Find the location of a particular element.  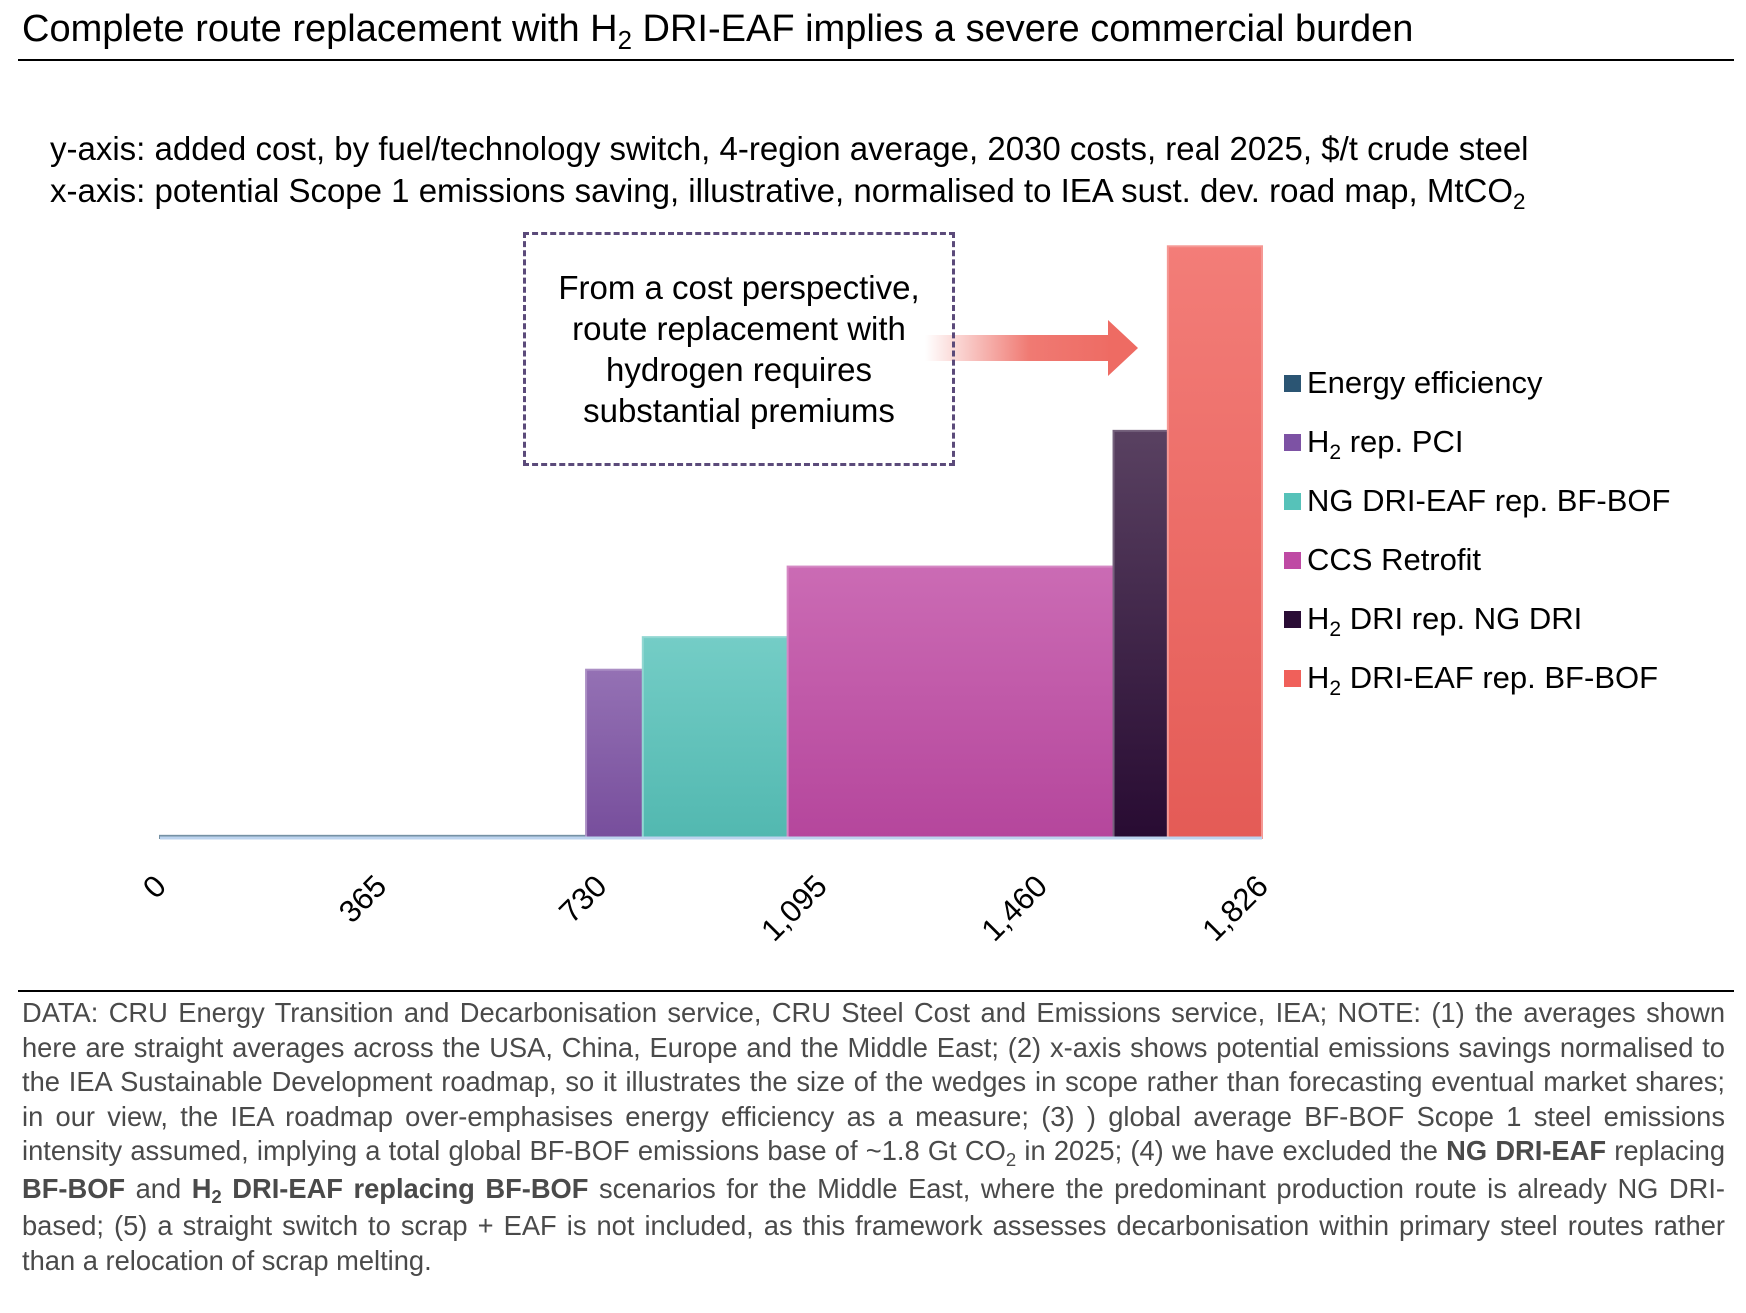

legend-item-h2-dri-rep-ng-dri: H2 DRI rep. NG DRI is located at coordinates (1433, 621).